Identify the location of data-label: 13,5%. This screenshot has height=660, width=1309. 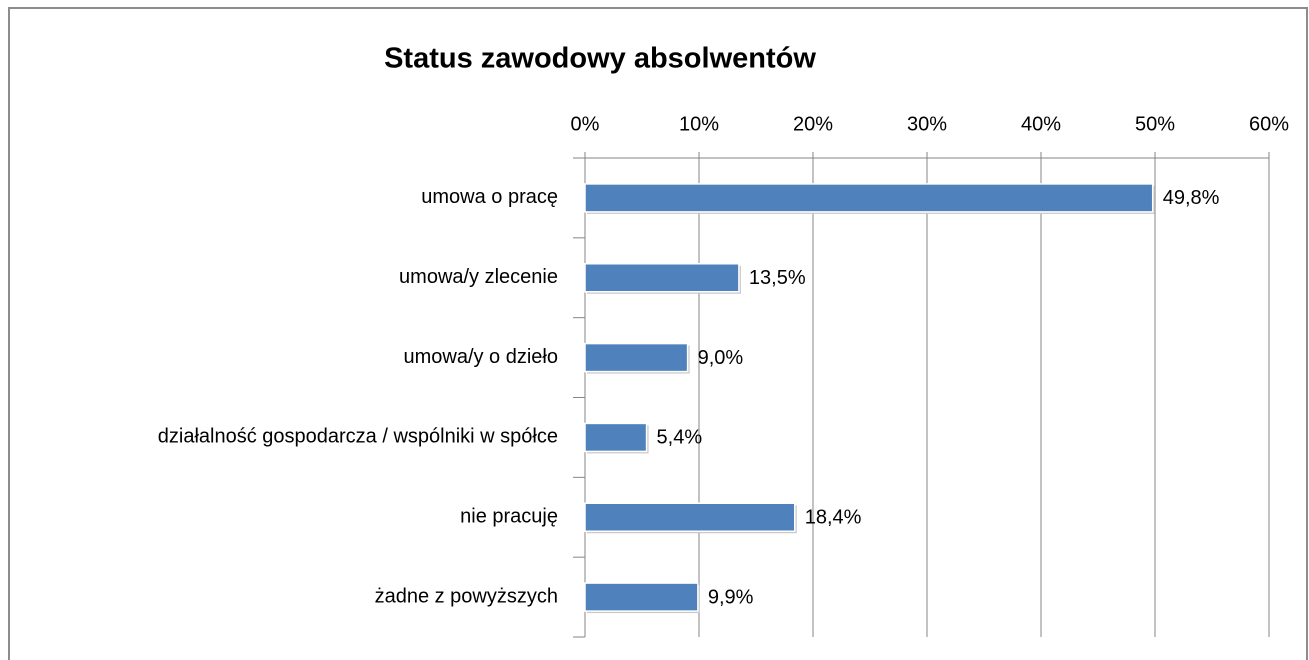
(777, 278).